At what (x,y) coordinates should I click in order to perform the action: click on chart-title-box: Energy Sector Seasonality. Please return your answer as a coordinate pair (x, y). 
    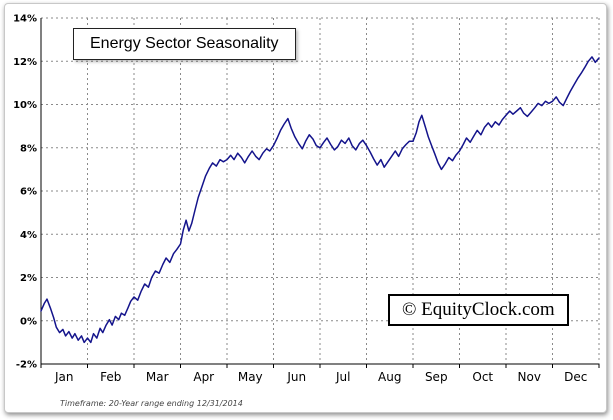
    Looking at the image, I should click on (184, 44).